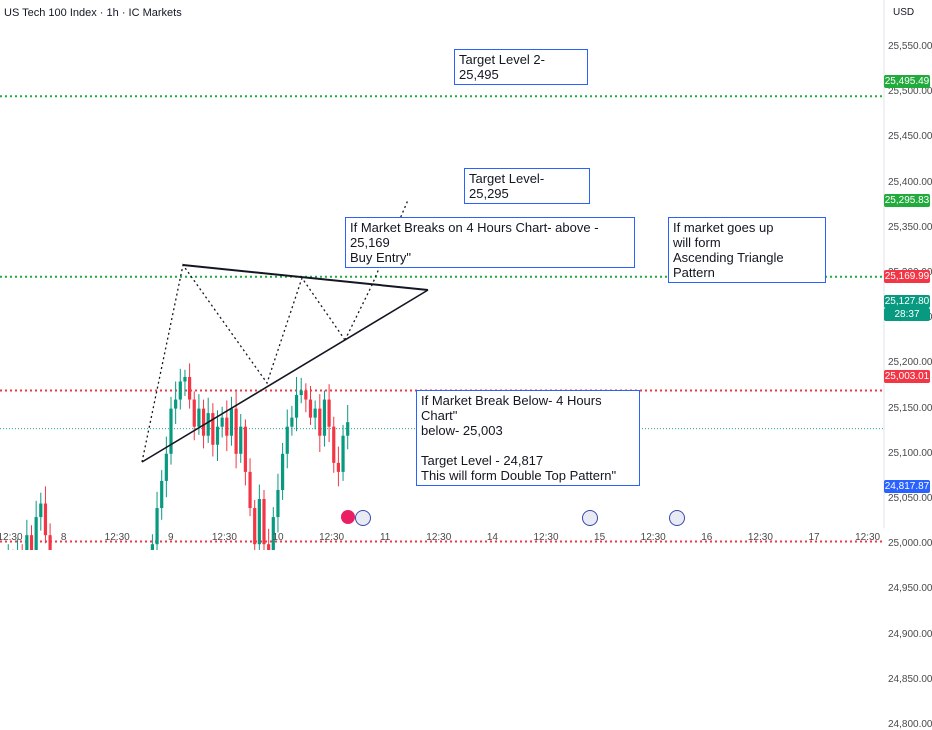  What do you see at coordinates (910, 679) in the screenshot?
I see `price-tick-label: 24,850.00` at bounding box center [910, 679].